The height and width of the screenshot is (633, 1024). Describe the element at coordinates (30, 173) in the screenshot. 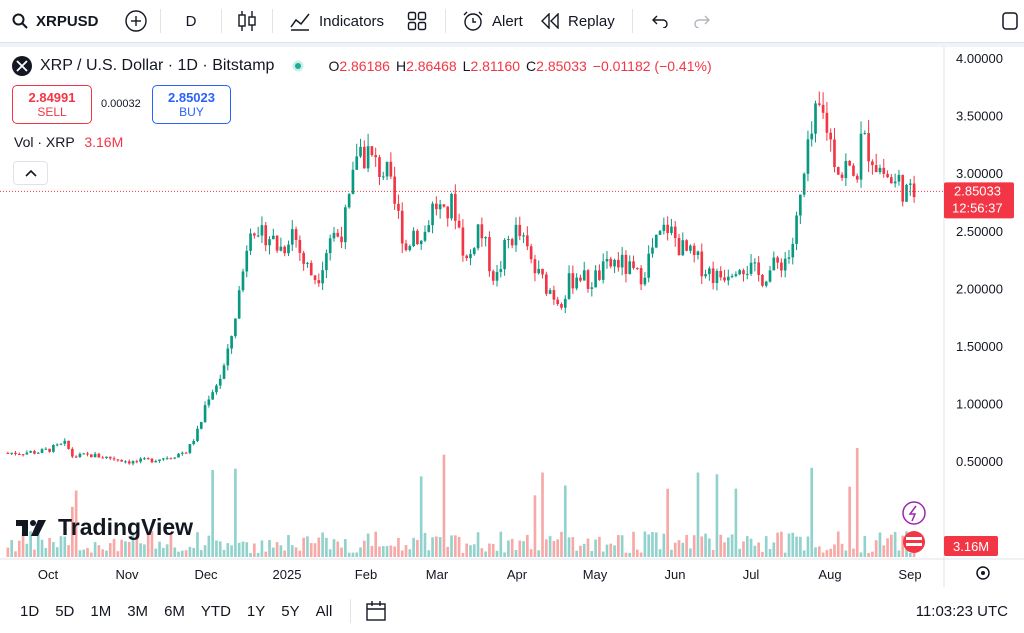

I see `collapse-legend-button` at that location.